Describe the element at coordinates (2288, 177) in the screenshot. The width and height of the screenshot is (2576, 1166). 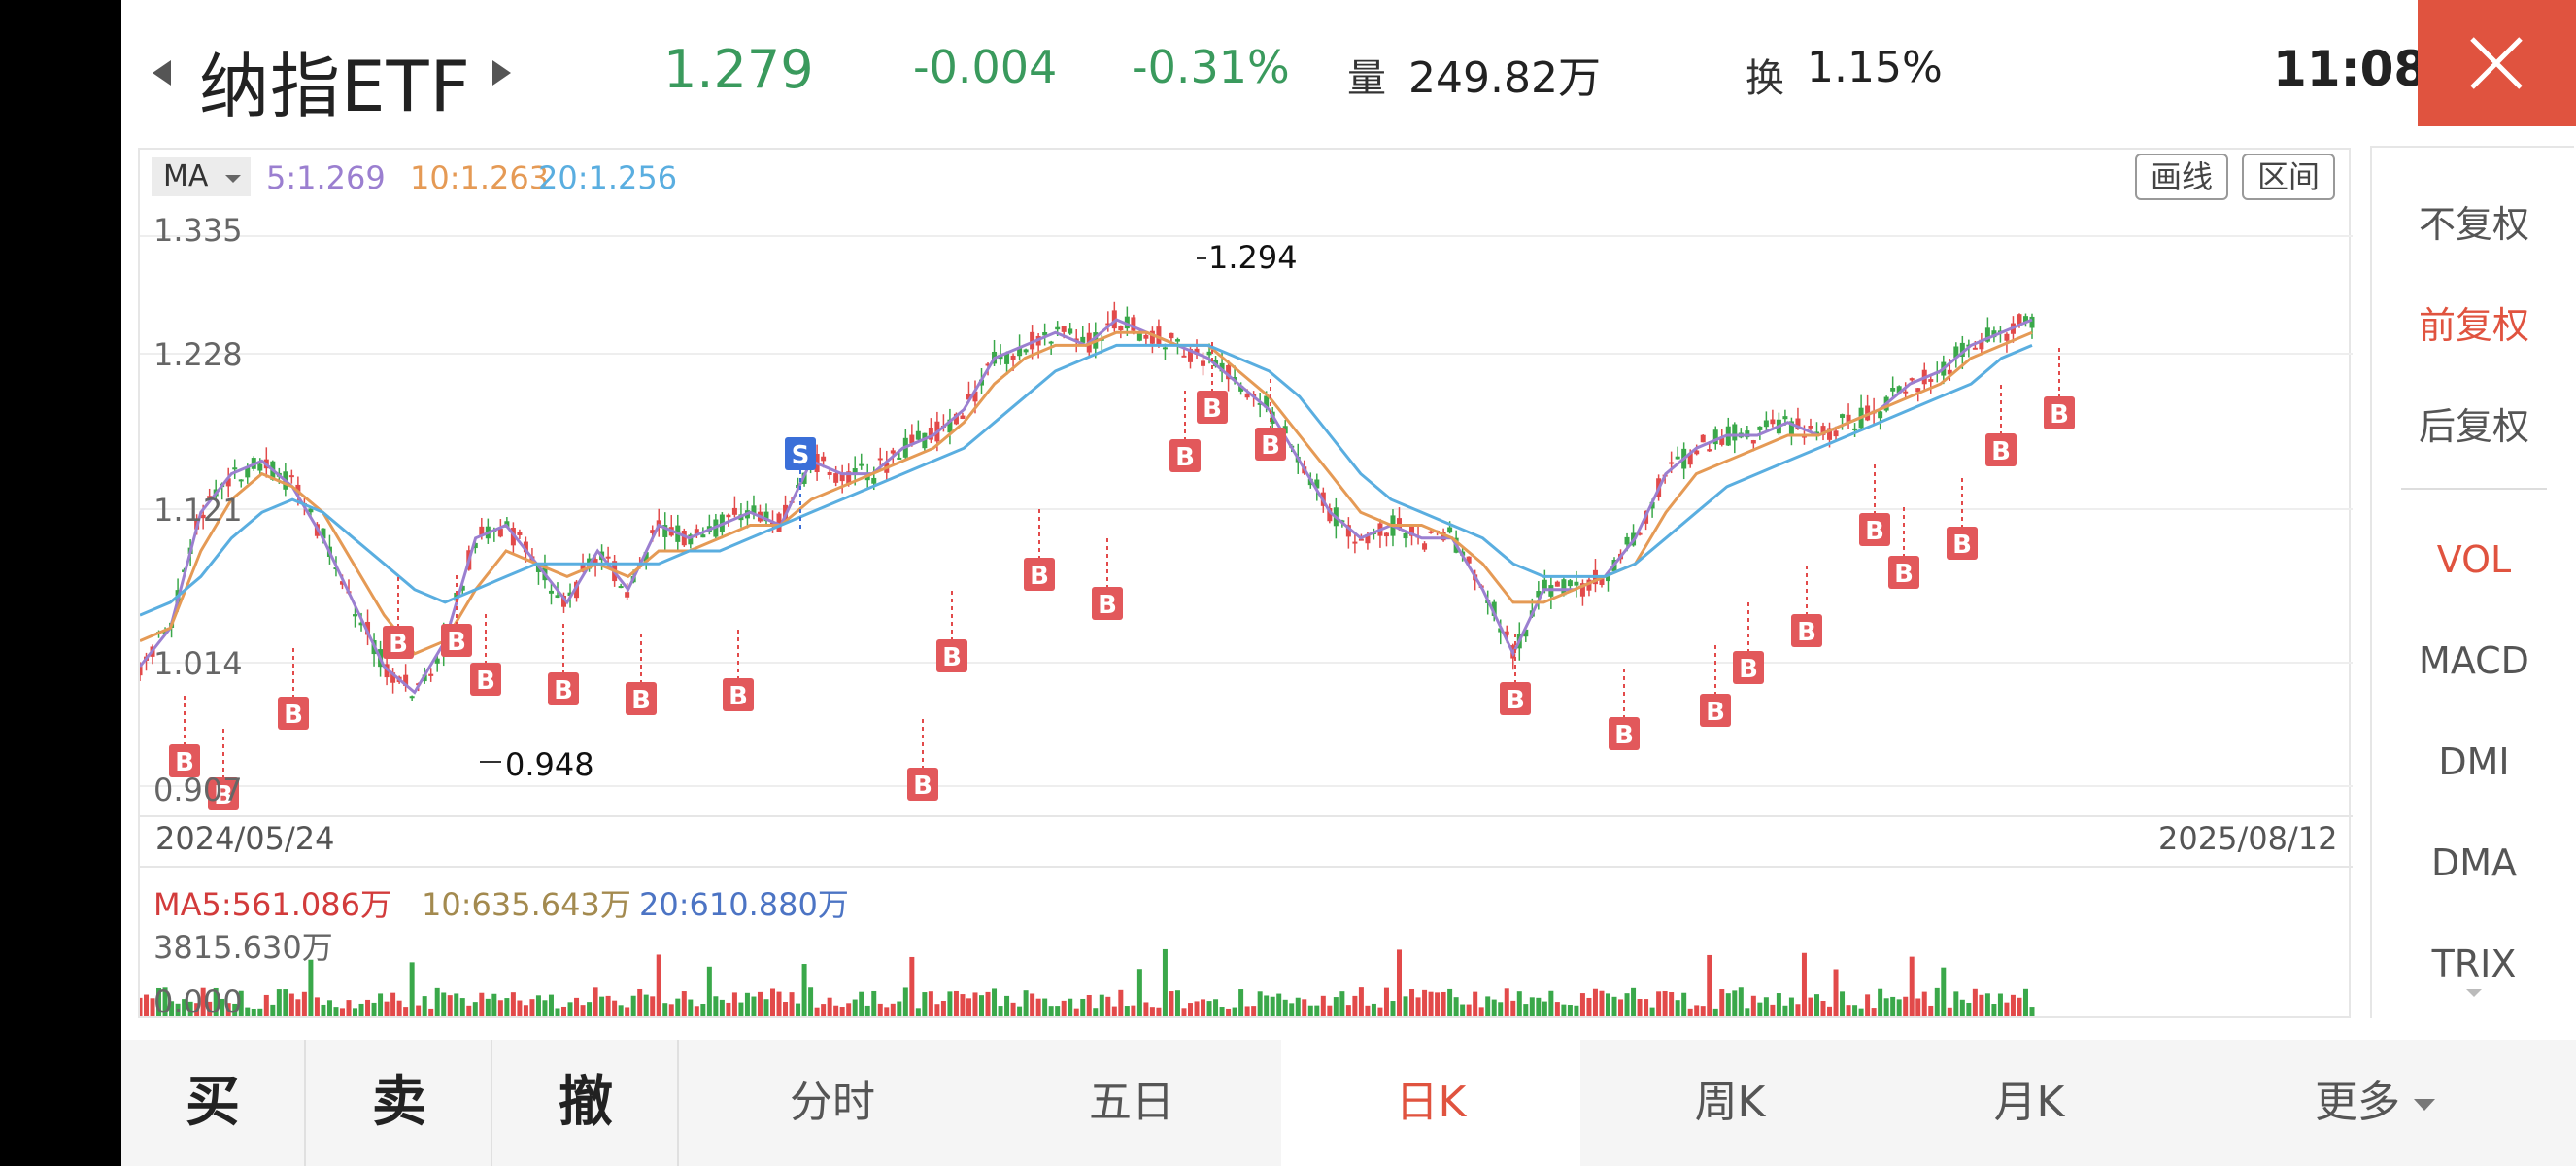
I see `range-button: 区间` at that location.